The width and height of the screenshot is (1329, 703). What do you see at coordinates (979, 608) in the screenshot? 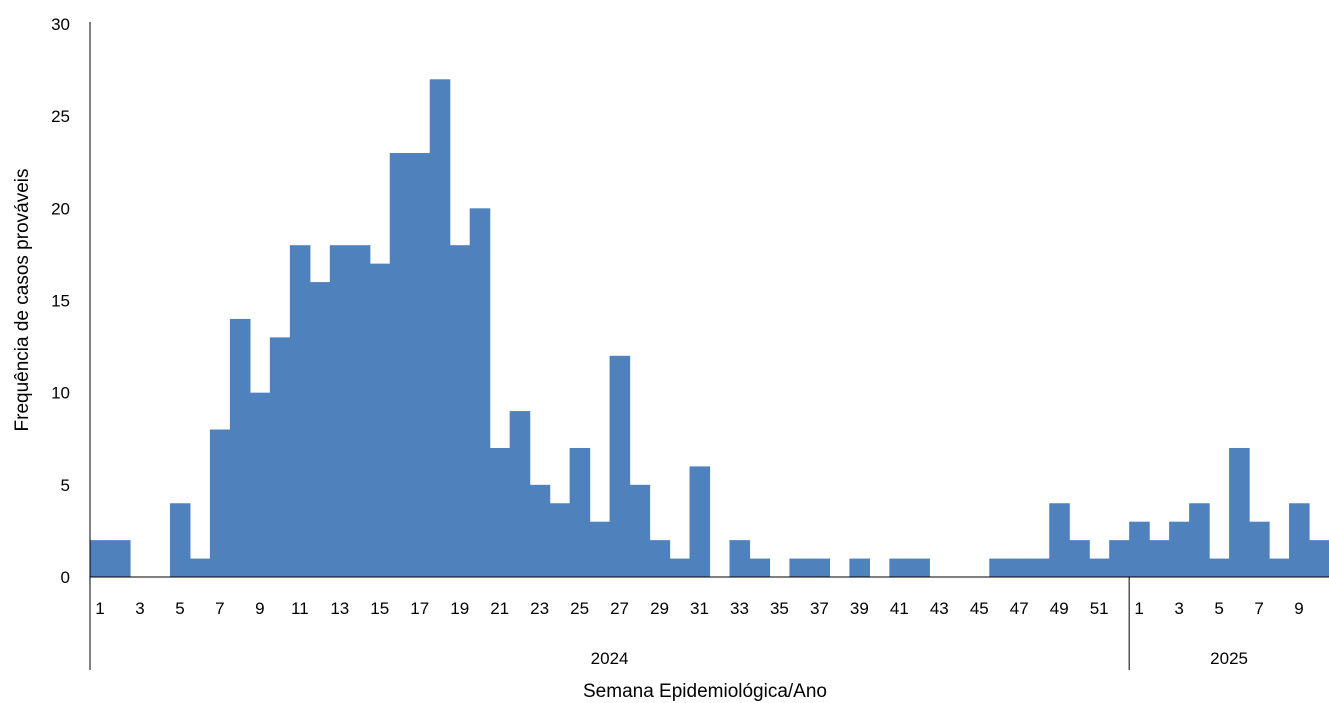
I see `x-tick-label: 45` at bounding box center [979, 608].